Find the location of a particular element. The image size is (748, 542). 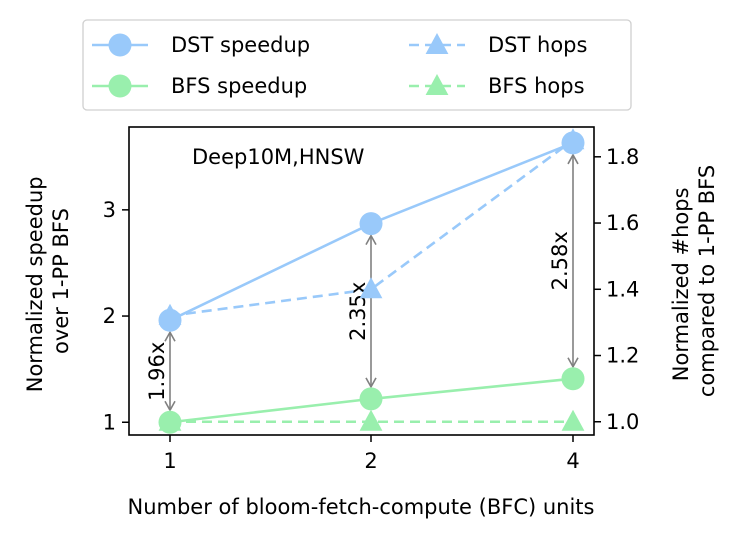

y-right-tick-label: 1.2 is located at coordinates (622, 356).